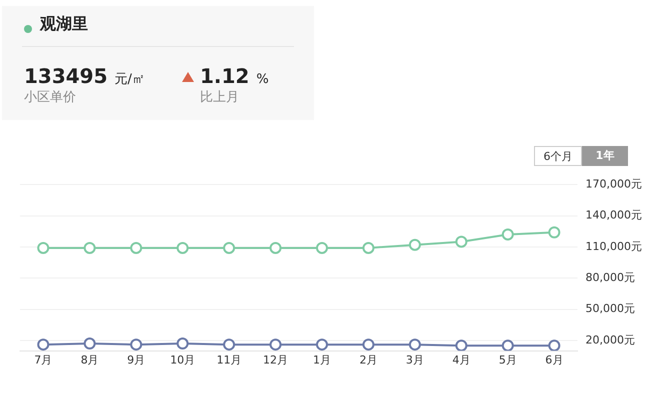 This screenshot has width=660, height=396. Describe the element at coordinates (605, 156) in the screenshot. I see `text: 1年` at that location.